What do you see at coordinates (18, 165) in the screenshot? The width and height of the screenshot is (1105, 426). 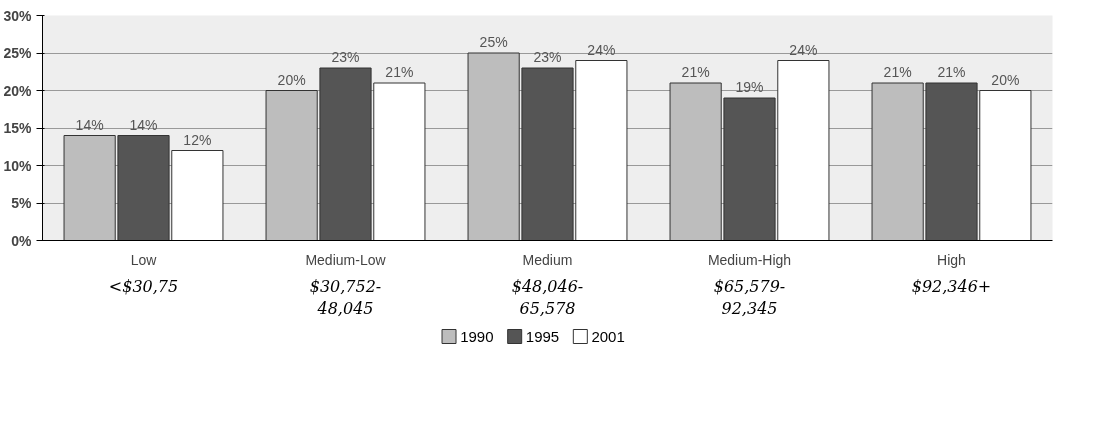 I see `y-tick-label: 10%` at bounding box center [18, 165].